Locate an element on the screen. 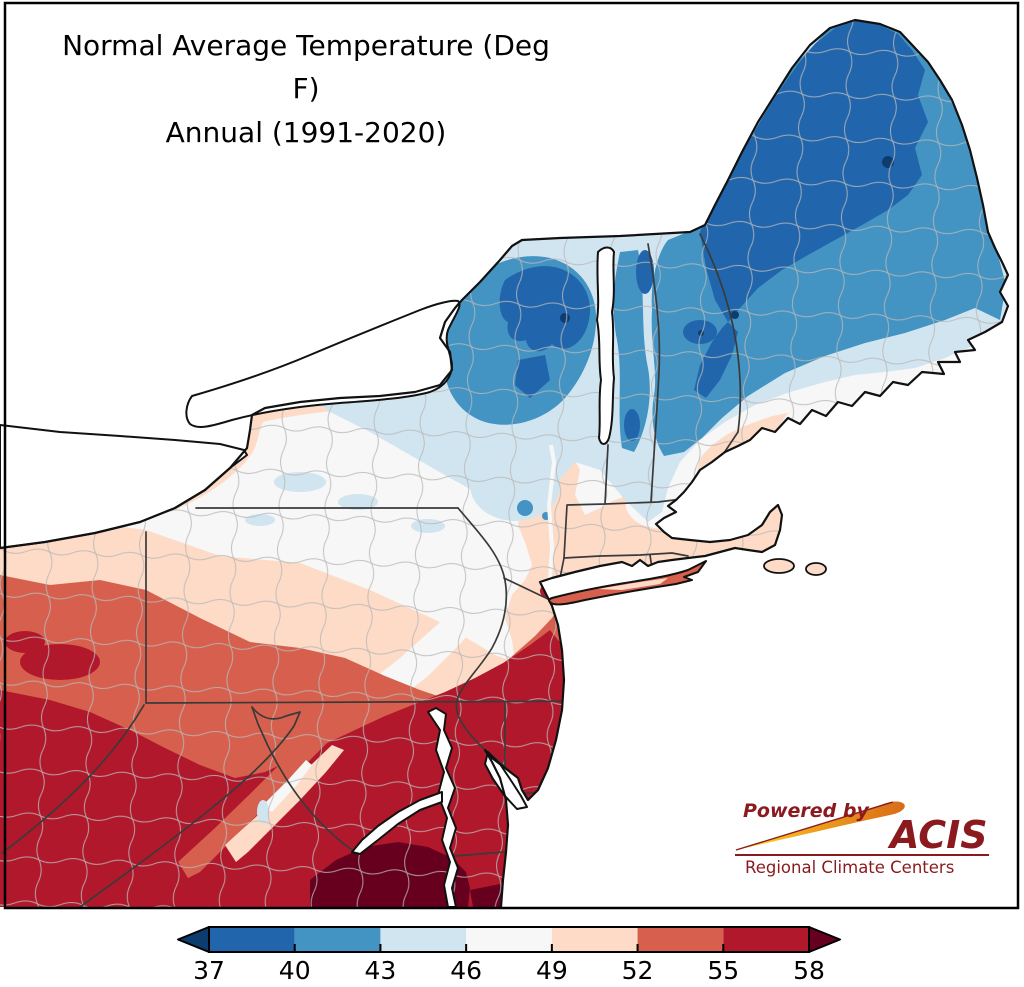  title-line-1: Normal Average Temperature (Deg F) is located at coordinates (306, 67).